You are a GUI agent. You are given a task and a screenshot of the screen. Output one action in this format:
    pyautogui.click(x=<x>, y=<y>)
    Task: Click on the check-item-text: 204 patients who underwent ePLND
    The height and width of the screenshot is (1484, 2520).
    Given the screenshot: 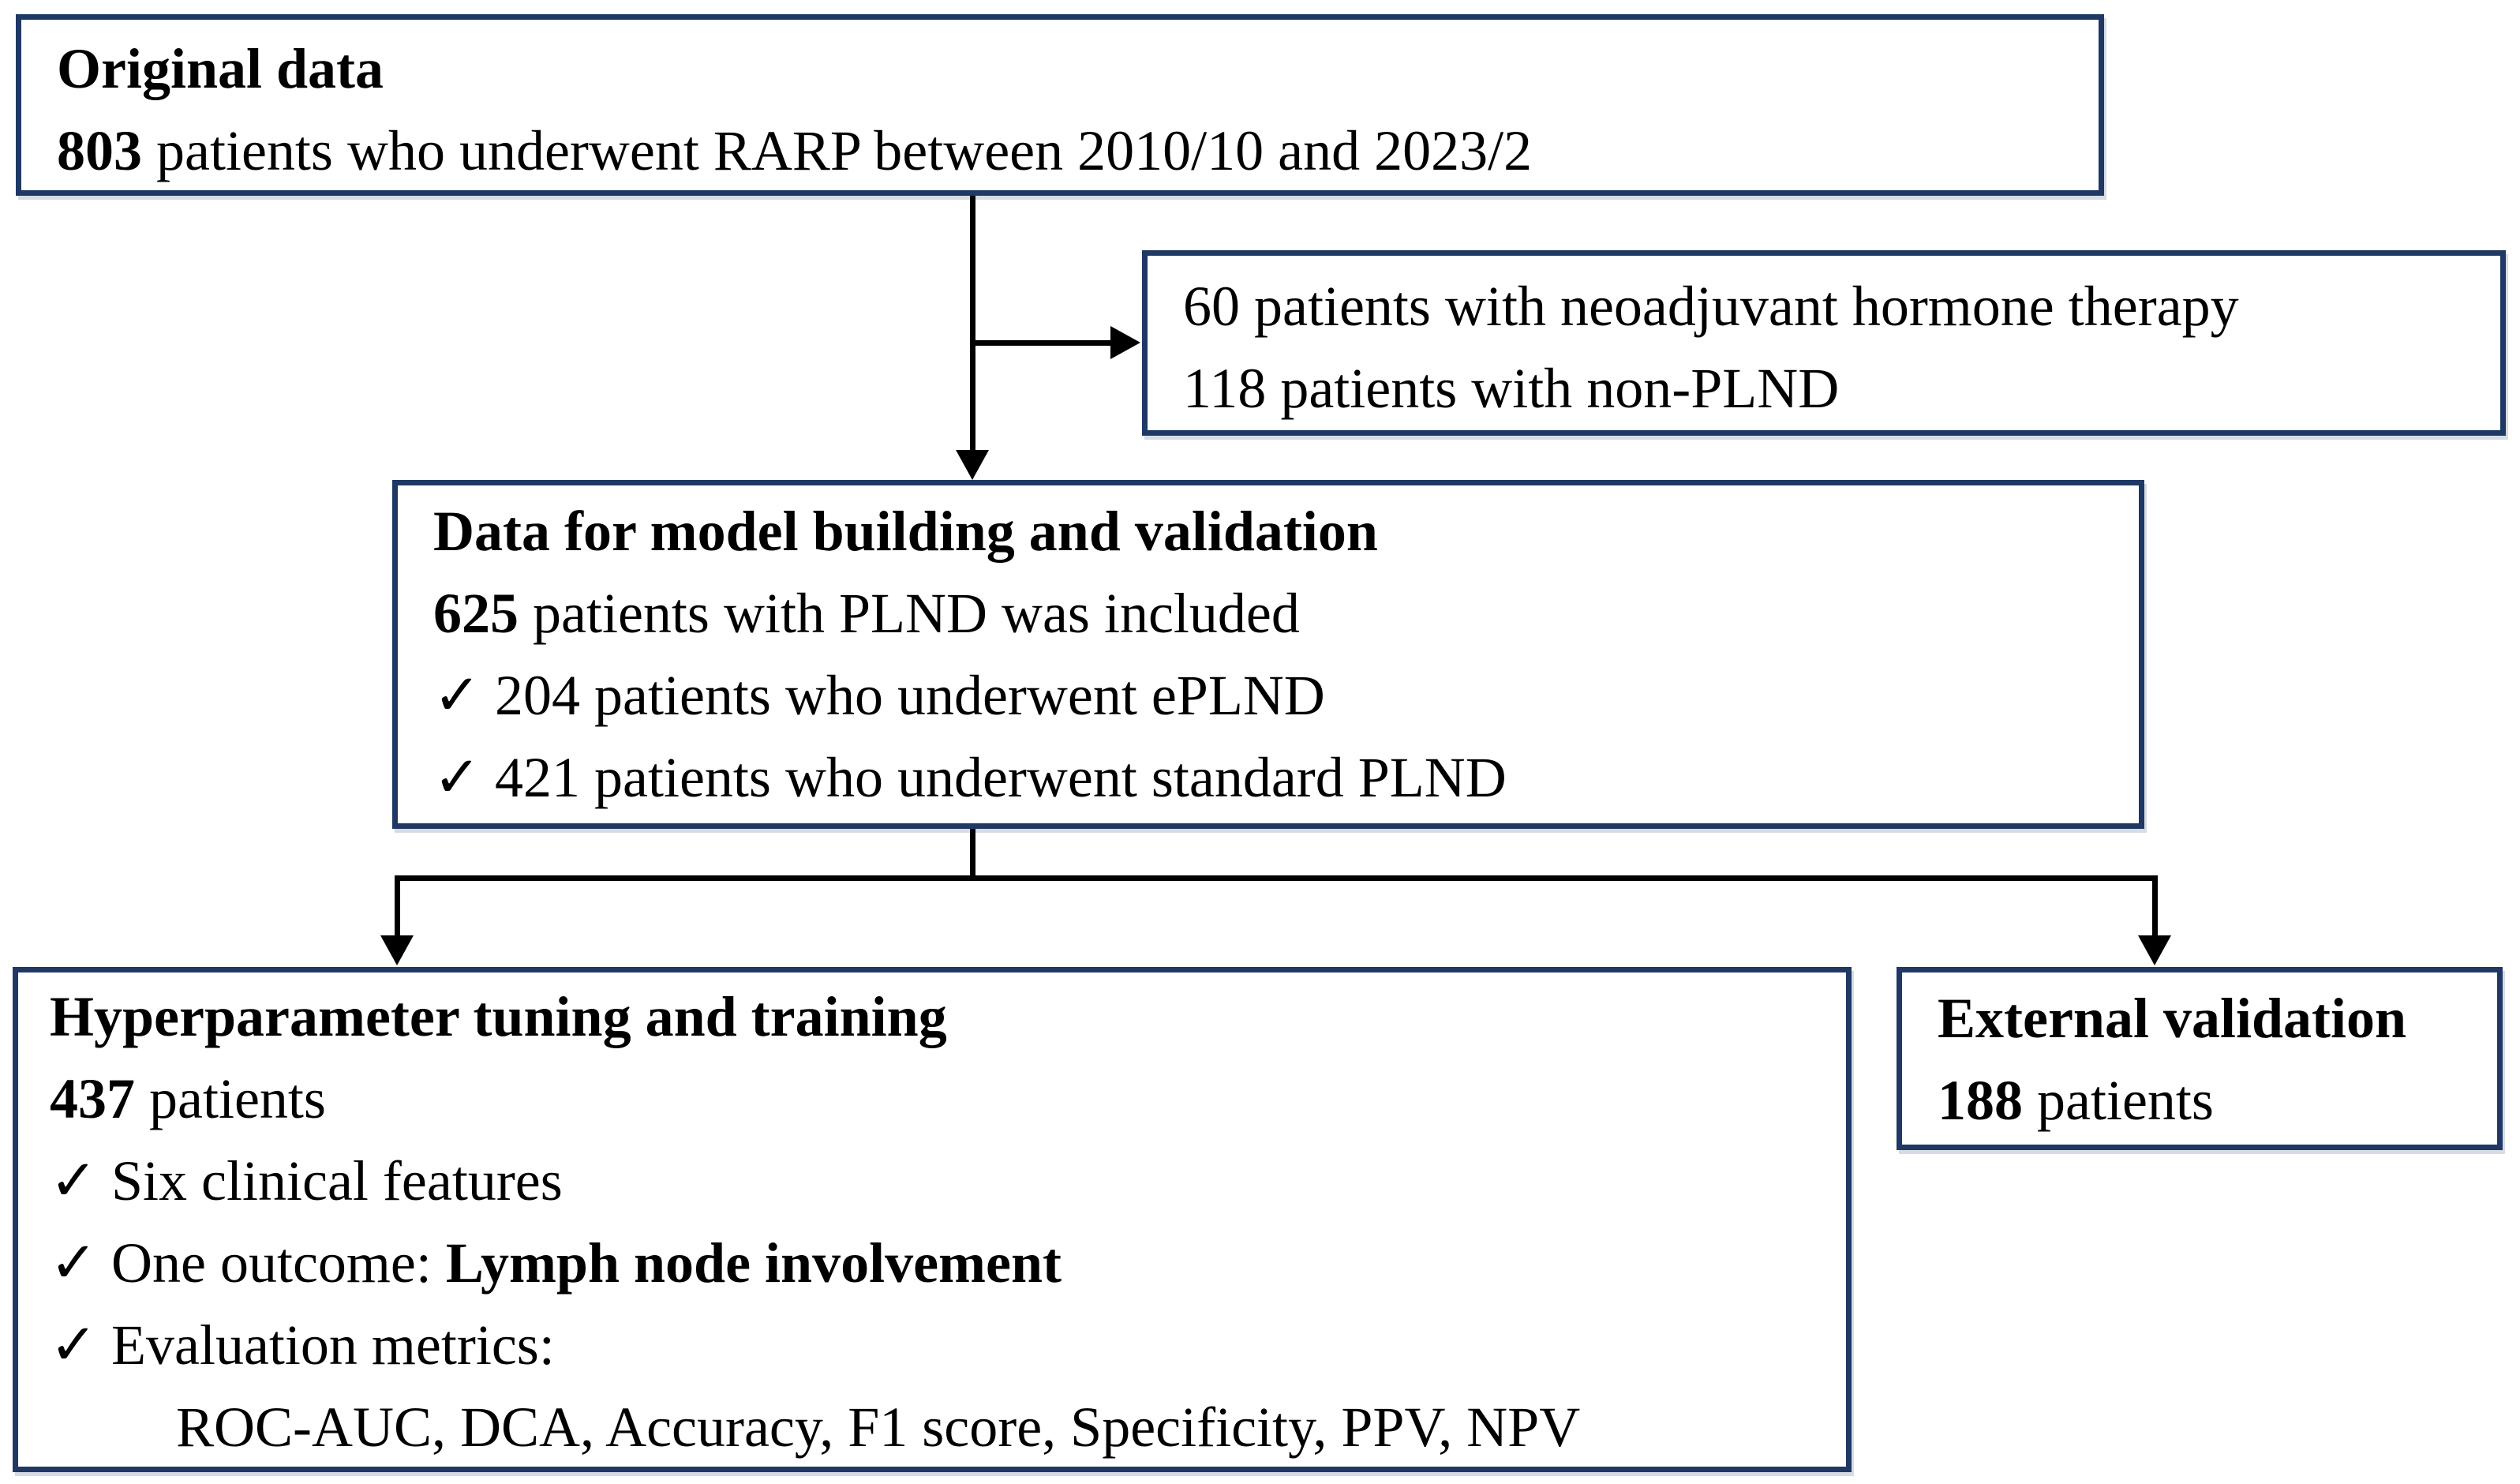 What is the action you would take?
    pyautogui.click(x=910, y=695)
    